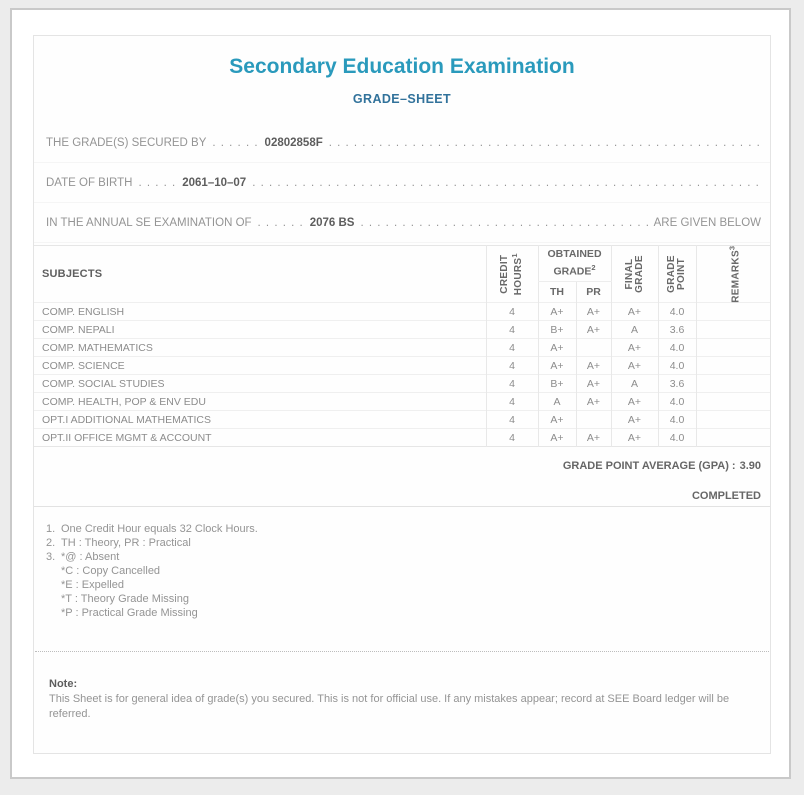  Describe the element at coordinates (402, 311) in the screenshot. I see `table-row: COMP. ENGLISH 4 A+ A+ A+ 4.0` at that location.